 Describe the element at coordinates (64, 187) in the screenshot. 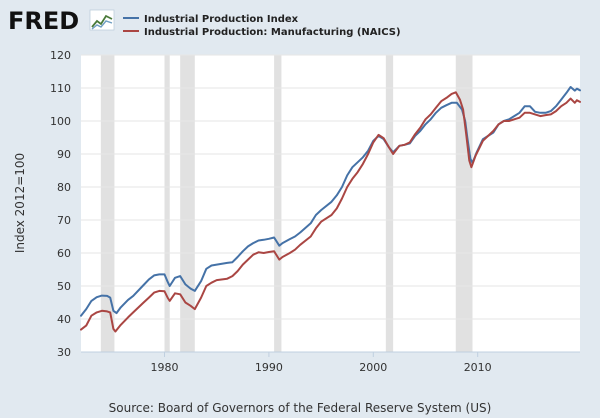

I see `y-tick-label-5: 80` at that location.